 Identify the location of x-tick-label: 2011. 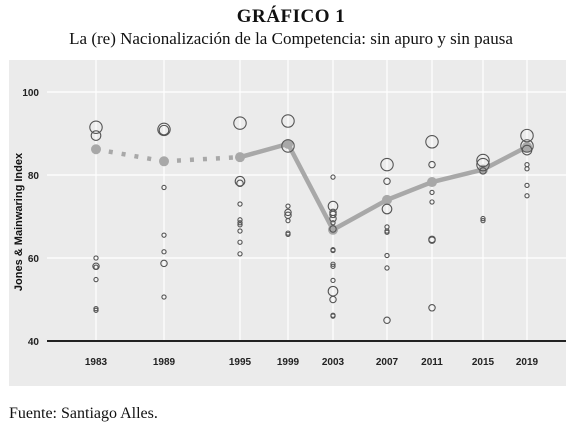
(432, 362).